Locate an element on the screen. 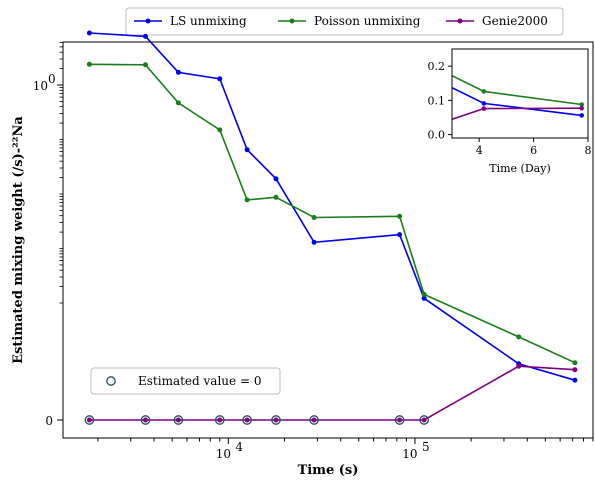  inset-y-ticks: 0.0 0.1 0.2 is located at coordinates (440, 101).